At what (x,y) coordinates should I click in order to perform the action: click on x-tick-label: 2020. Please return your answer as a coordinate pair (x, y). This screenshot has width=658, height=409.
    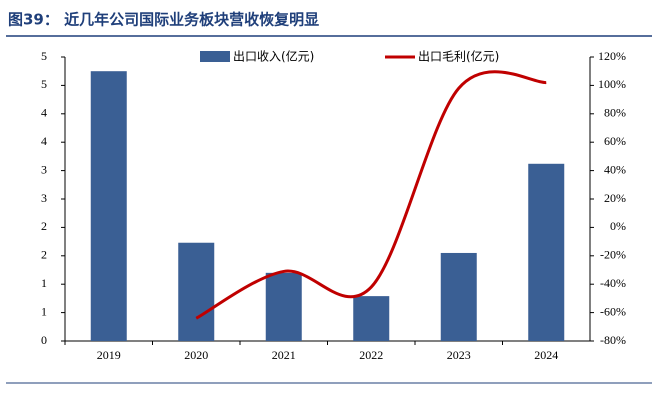
    Looking at the image, I should click on (196, 355).